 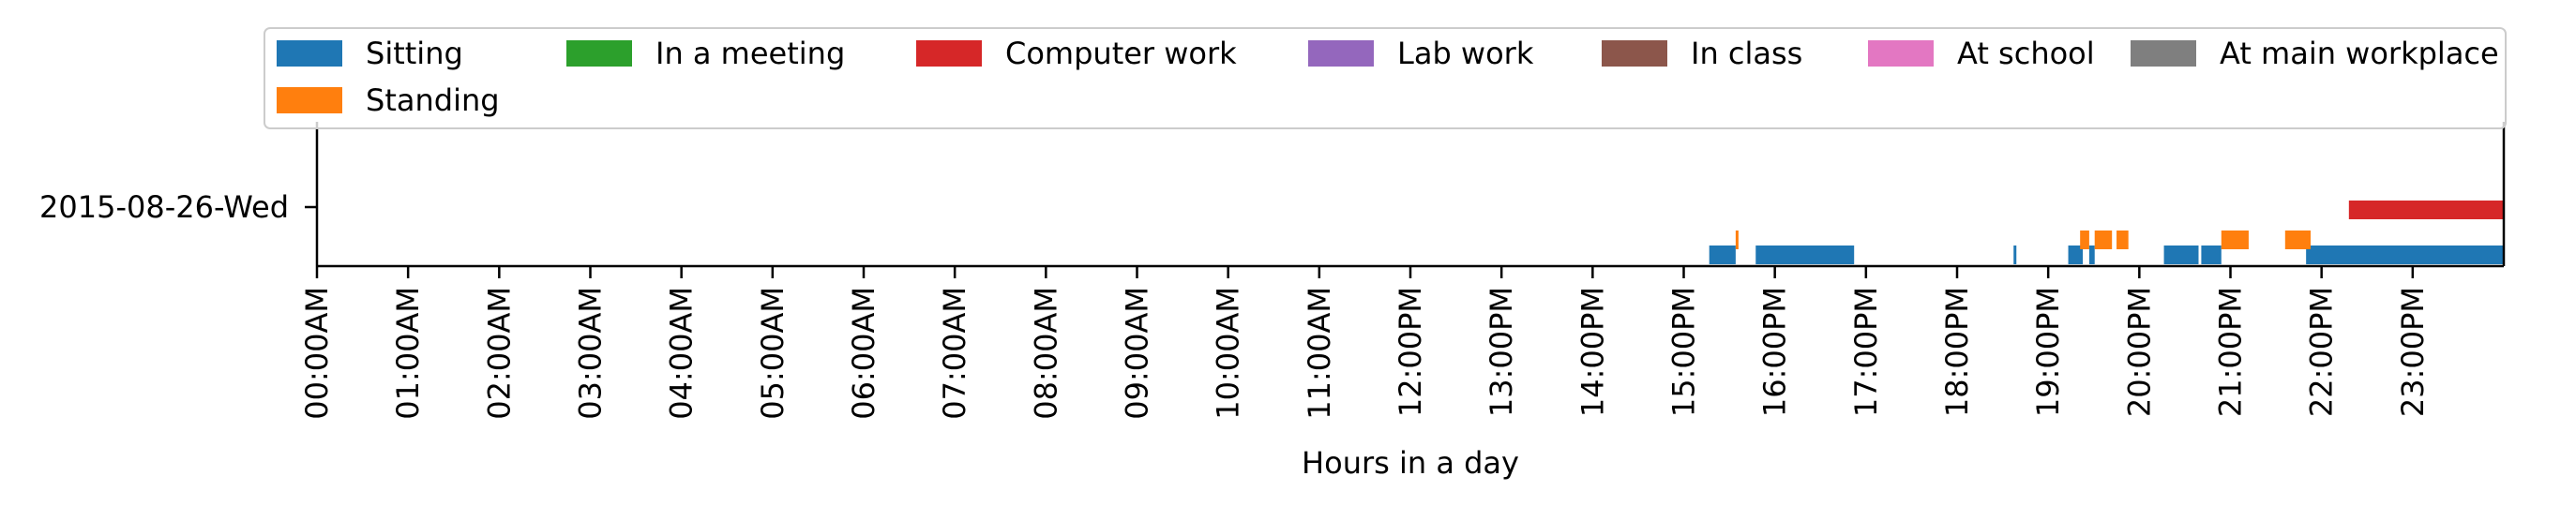 What do you see at coordinates (954, 353) in the screenshot?
I see `x-tick-label: 07:00AM` at bounding box center [954, 353].